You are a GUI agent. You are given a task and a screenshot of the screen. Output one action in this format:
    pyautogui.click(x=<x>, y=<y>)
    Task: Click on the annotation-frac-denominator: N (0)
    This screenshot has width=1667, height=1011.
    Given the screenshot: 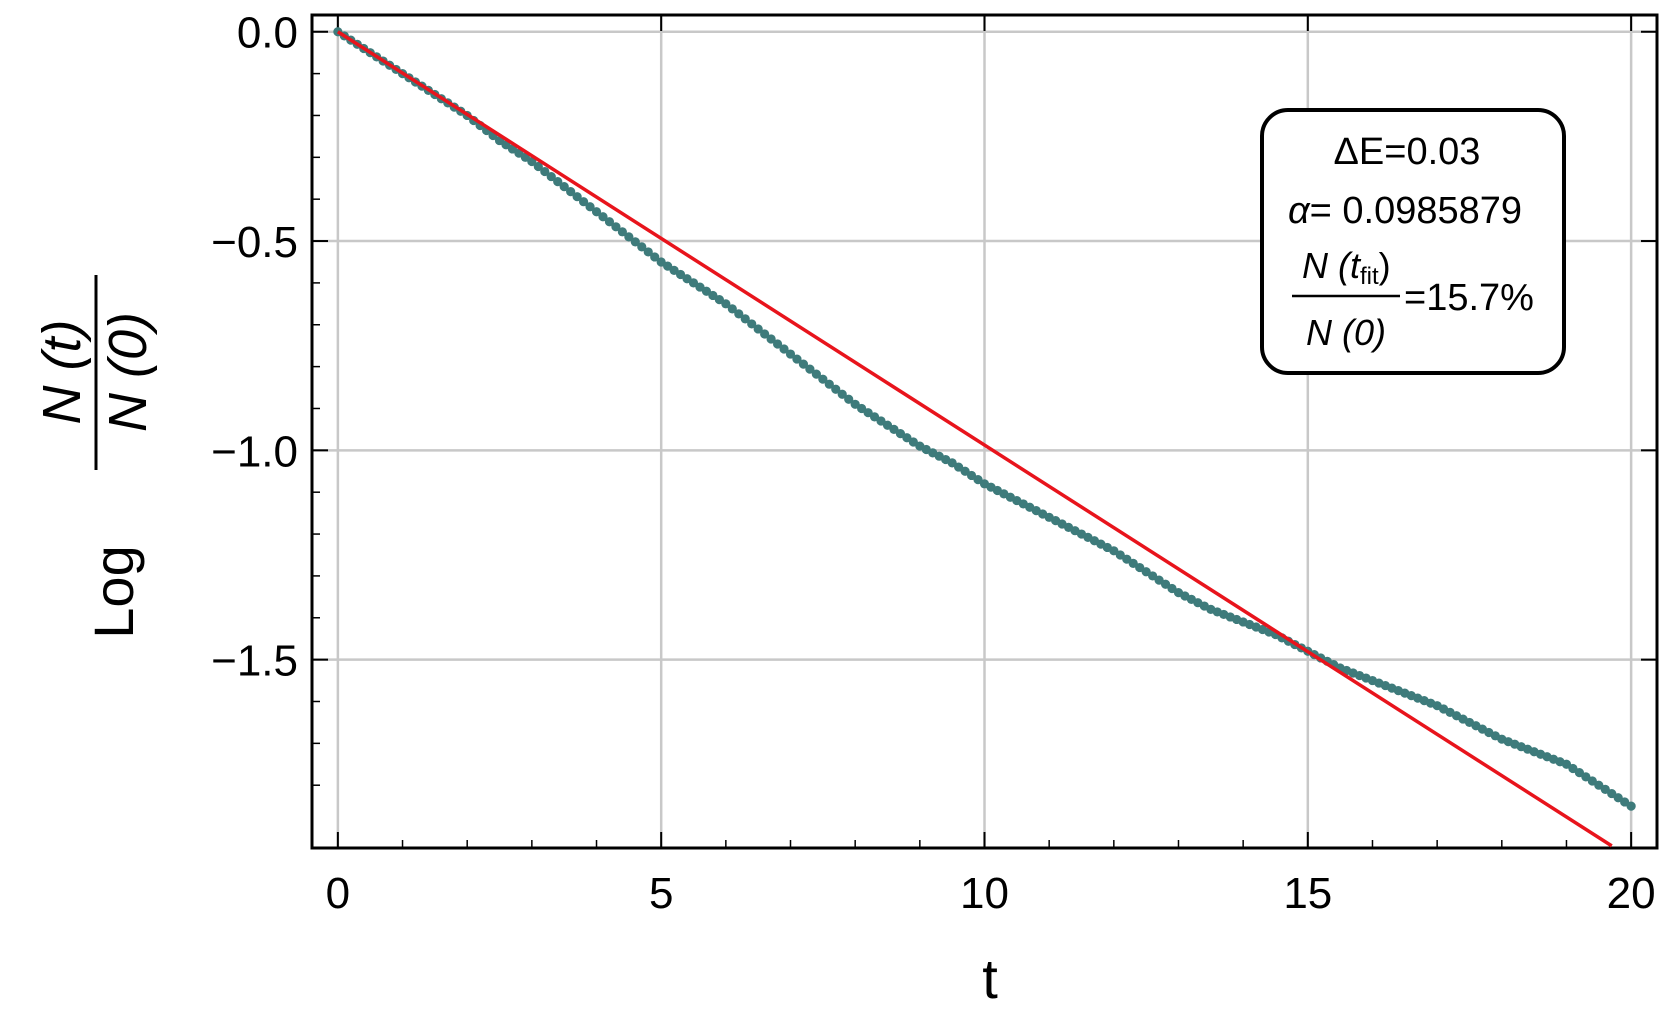 What is the action you would take?
    pyautogui.click(x=1346, y=332)
    